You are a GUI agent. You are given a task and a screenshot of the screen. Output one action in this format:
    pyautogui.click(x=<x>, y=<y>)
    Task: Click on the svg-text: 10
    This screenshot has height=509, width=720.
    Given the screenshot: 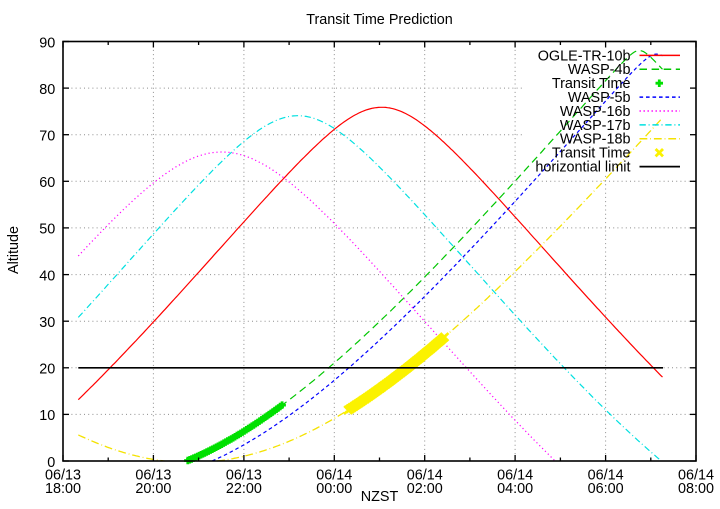 What is the action you would take?
    pyautogui.click(x=47, y=416)
    